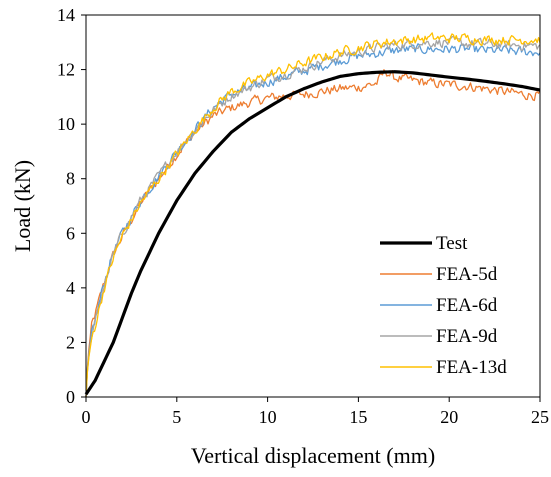 The width and height of the screenshot is (551, 477). Describe the element at coordinates (66, 124) in the screenshot. I see `y-tick-label: 10` at that location.